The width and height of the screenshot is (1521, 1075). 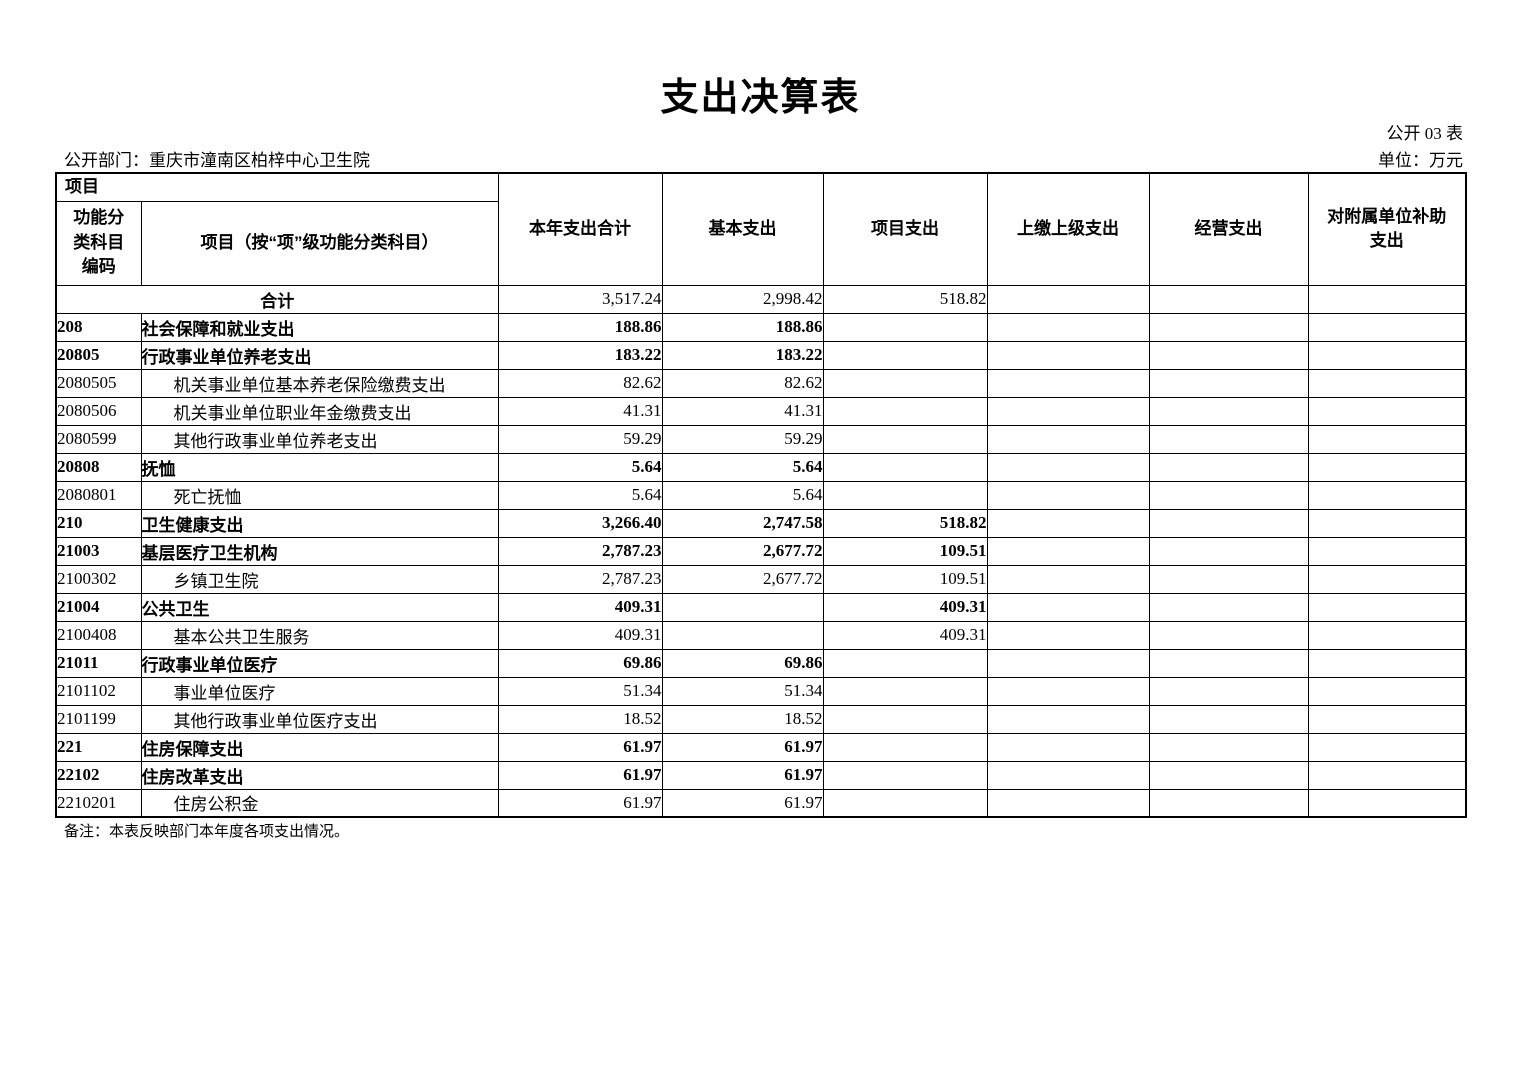 I want to click on header-item-name: 项目（按“项”级功能分类科目）, so click(x=319, y=243).